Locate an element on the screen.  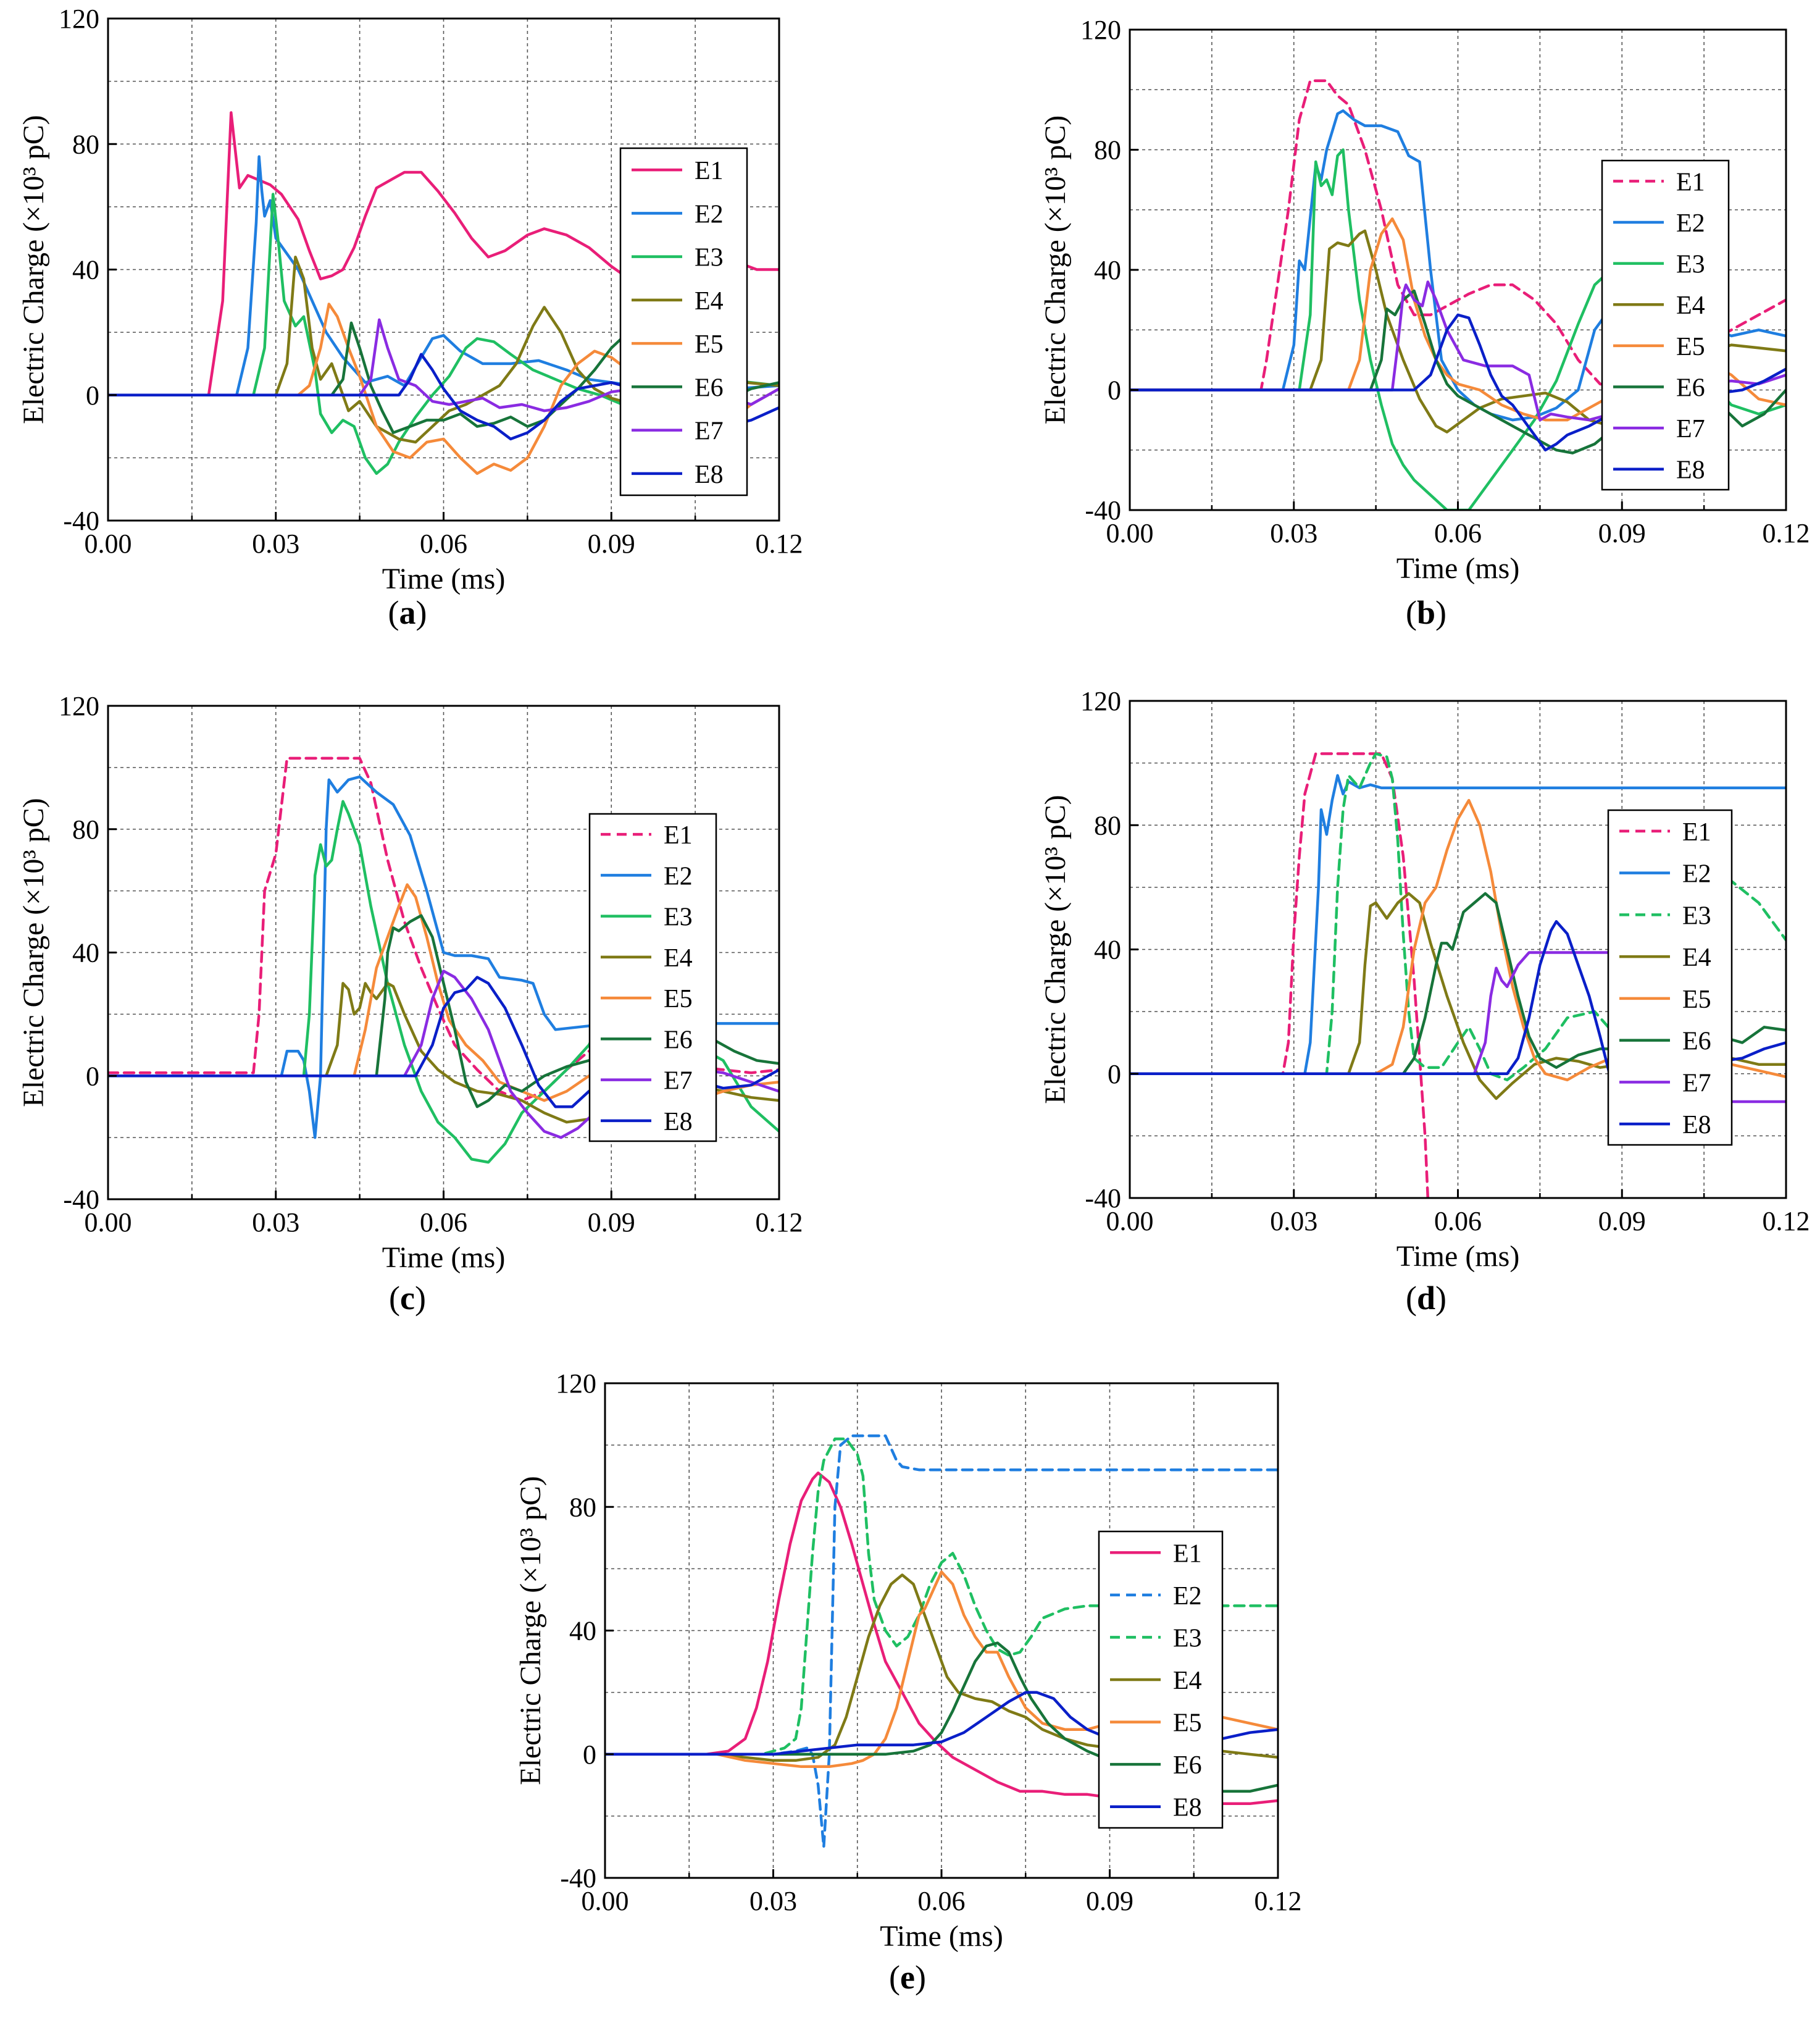
series-line-e3 is located at coordinates (941, 1596).